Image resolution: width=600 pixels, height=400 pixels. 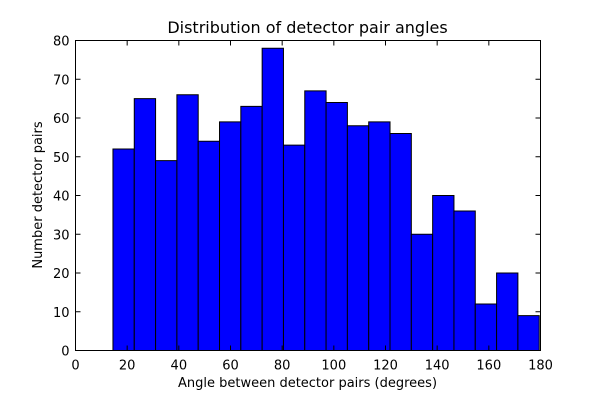 What do you see at coordinates (230, 366) in the screenshot?
I see `x-tick-label: 60` at bounding box center [230, 366].